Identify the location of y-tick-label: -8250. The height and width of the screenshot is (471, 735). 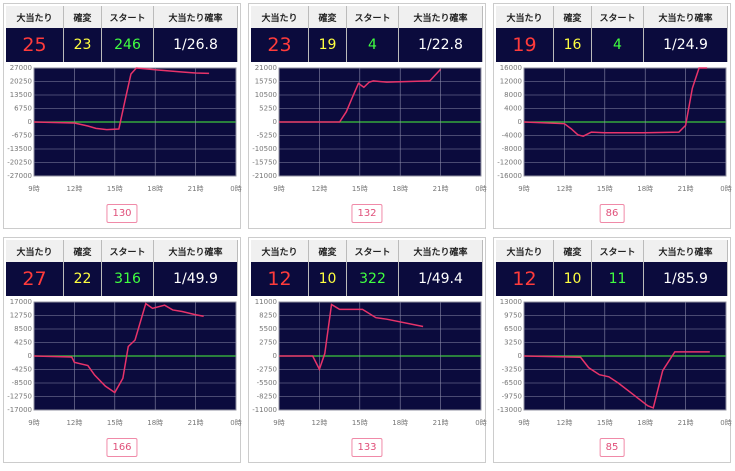
(267, 397).